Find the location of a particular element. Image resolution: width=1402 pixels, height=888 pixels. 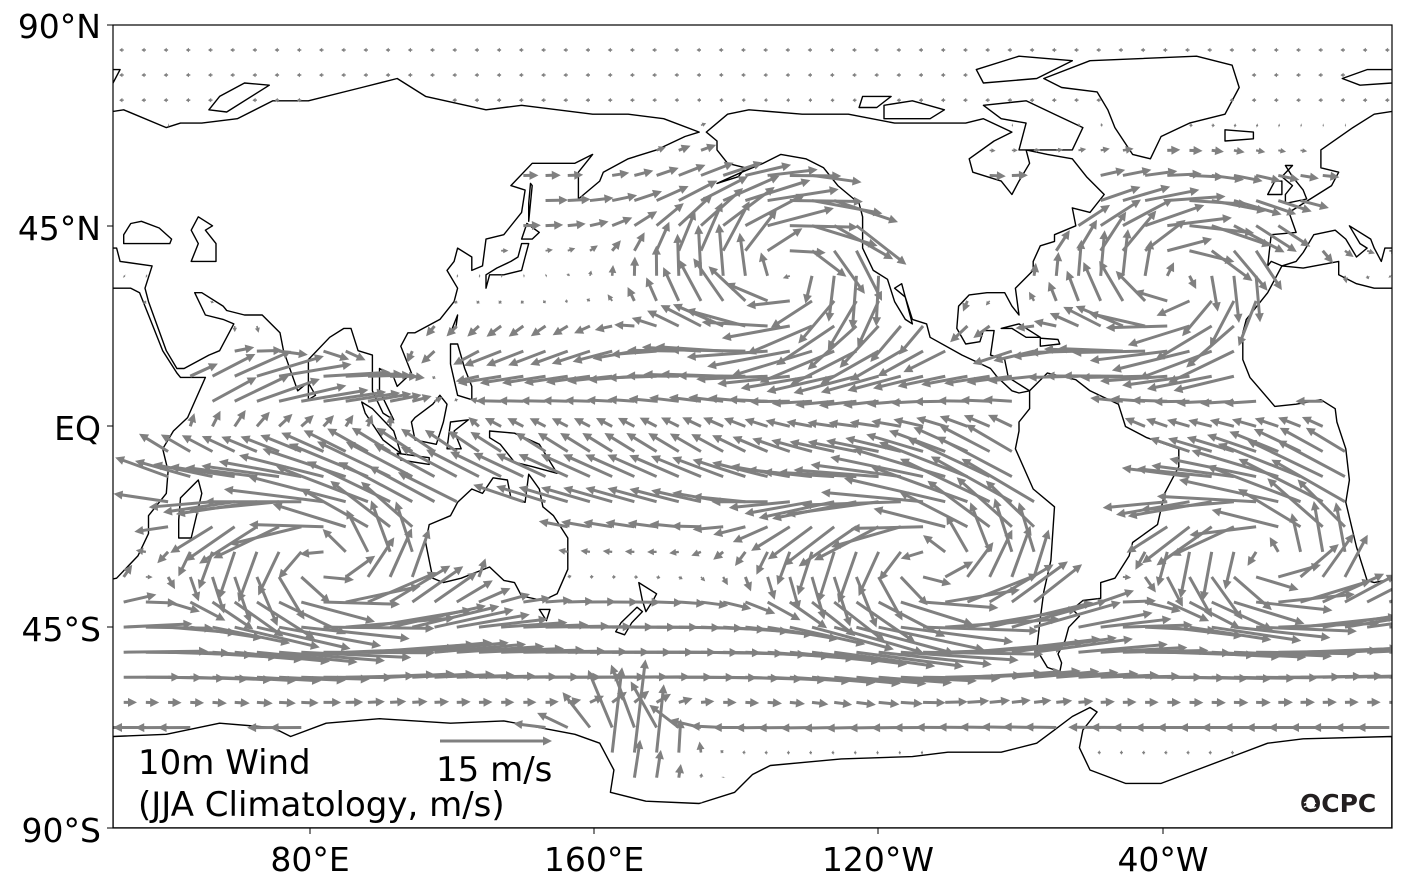

x-axis: 80°E 160°E 120°W 40°W is located at coordinates (739, 853).